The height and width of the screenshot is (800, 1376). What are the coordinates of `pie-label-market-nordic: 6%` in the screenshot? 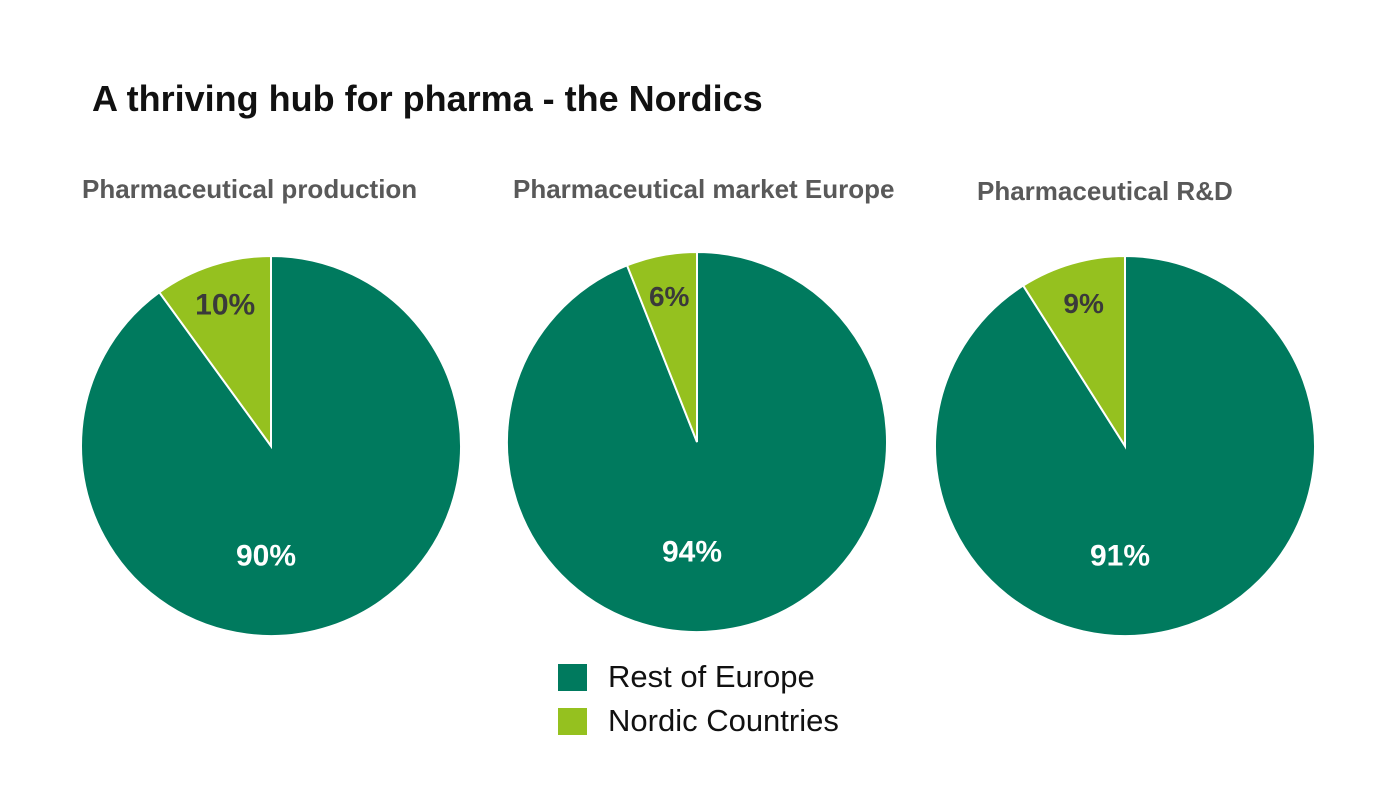 It's located at (669, 296).